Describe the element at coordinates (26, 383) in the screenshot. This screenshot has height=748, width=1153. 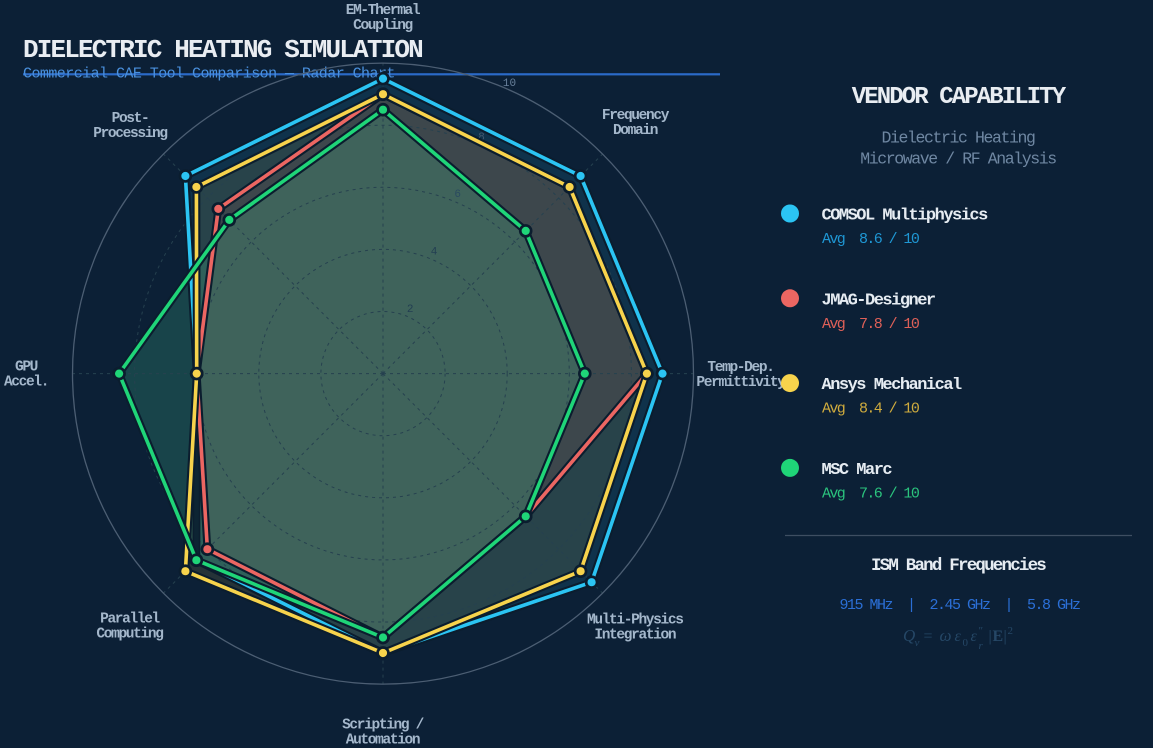
I see `svg-text: Accel.` at that location.